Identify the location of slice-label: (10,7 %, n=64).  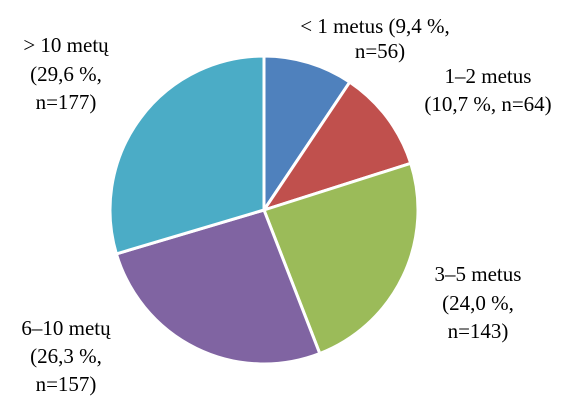
(487, 104).